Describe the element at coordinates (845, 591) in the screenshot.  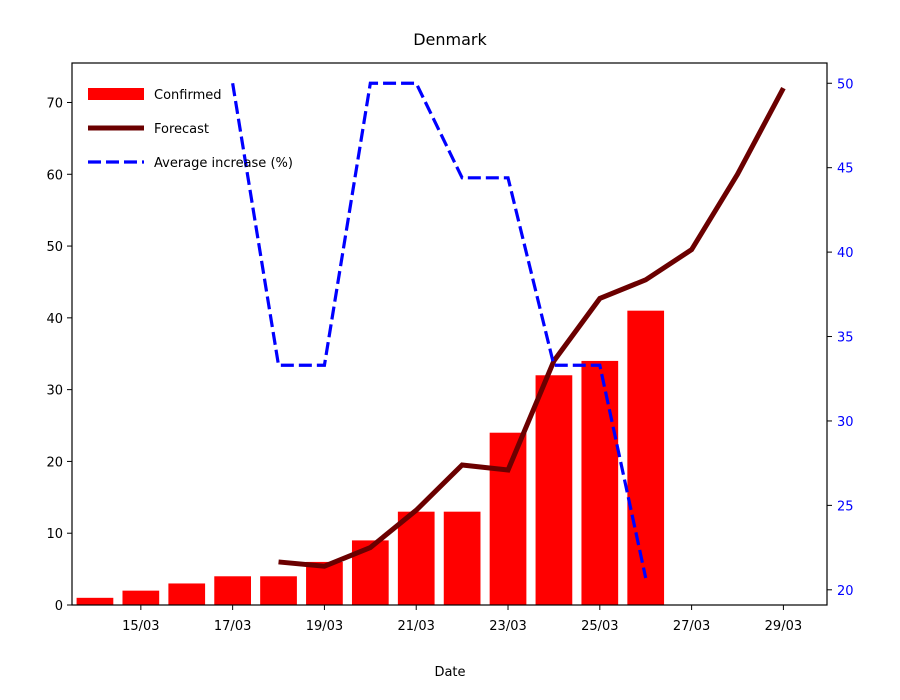
I see `y-right-tick-label-20: 20` at that location.